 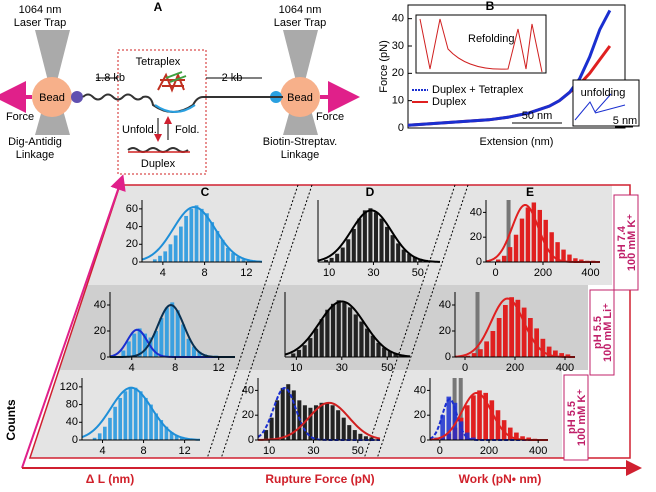 I want to click on x-tick-label: 200, so click(x=543, y=273).